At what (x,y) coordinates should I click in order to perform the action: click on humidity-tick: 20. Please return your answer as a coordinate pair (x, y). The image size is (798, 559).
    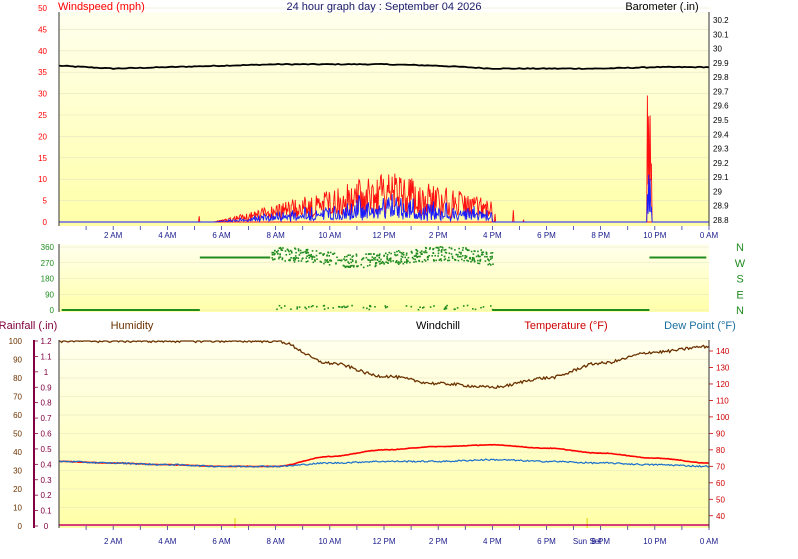
    Looking at the image, I should click on (17, 489).